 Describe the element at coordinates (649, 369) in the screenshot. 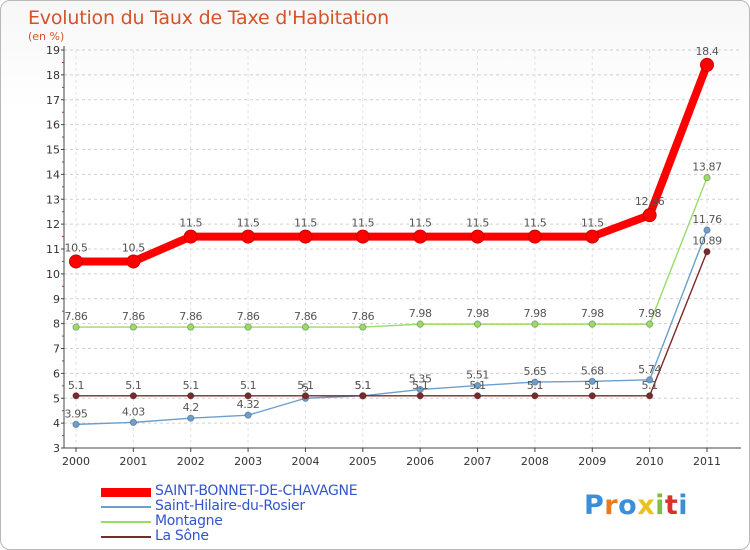

I see `data-label: 5.74` at that location.